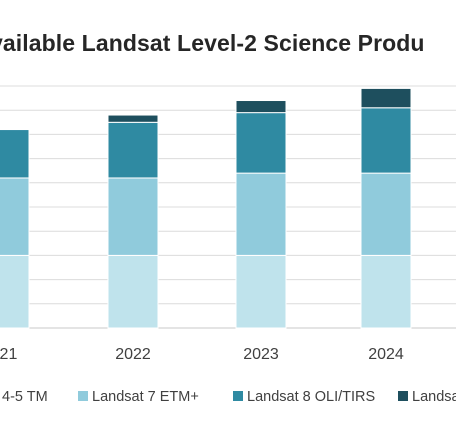  Describe the element at coordinates (25, 397) in the screenshot. I see `legend-label: 4-5 TM` at that location.